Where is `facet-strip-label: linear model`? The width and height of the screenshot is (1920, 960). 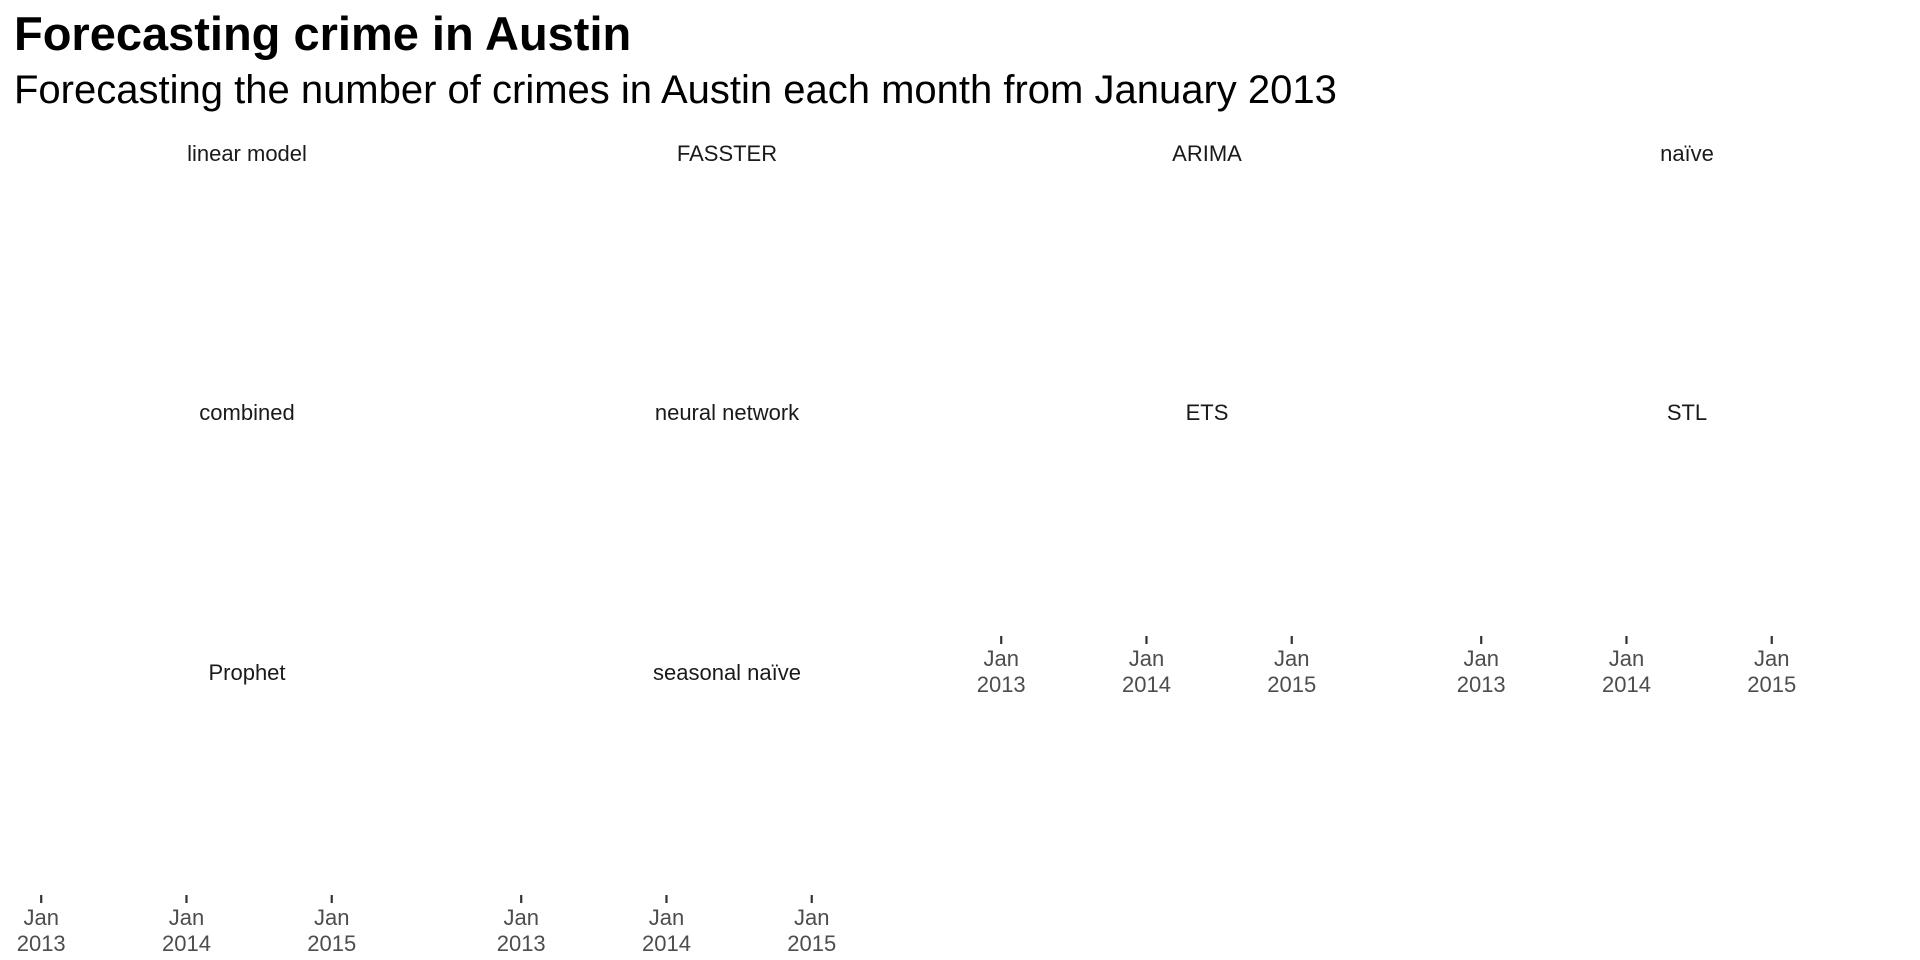
facet-strip-label: linear model is located at coordinates (247, 153).